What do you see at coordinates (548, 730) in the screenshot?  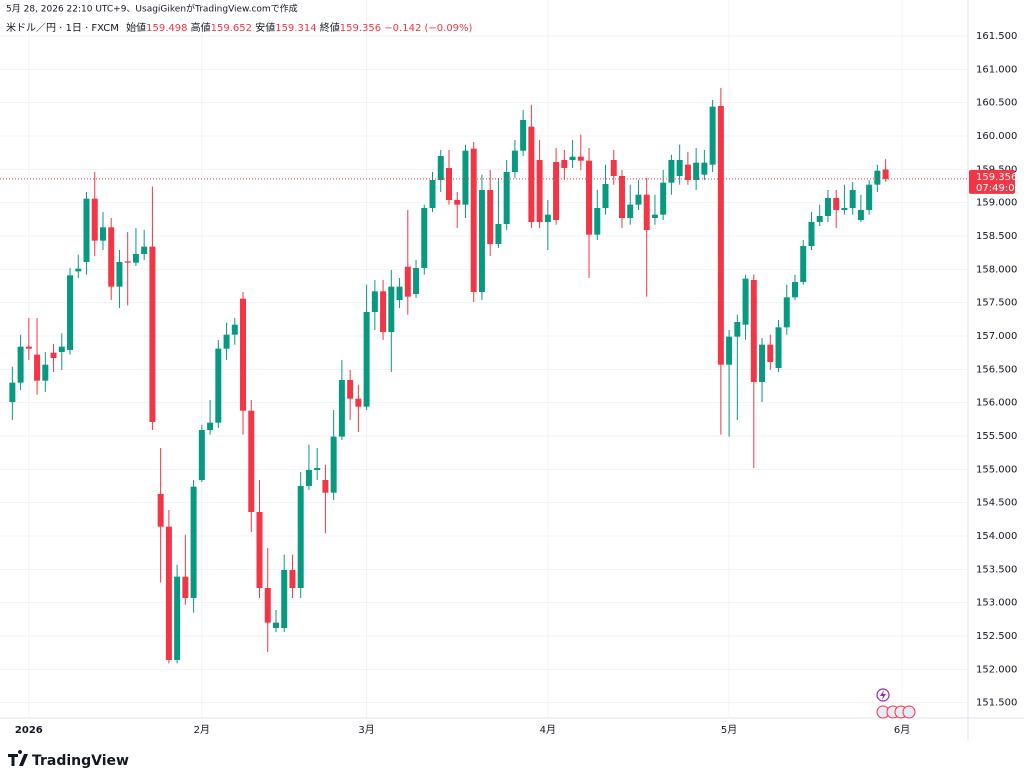 I see `x-tick-label: 4月` at bounding box center [548, 730].